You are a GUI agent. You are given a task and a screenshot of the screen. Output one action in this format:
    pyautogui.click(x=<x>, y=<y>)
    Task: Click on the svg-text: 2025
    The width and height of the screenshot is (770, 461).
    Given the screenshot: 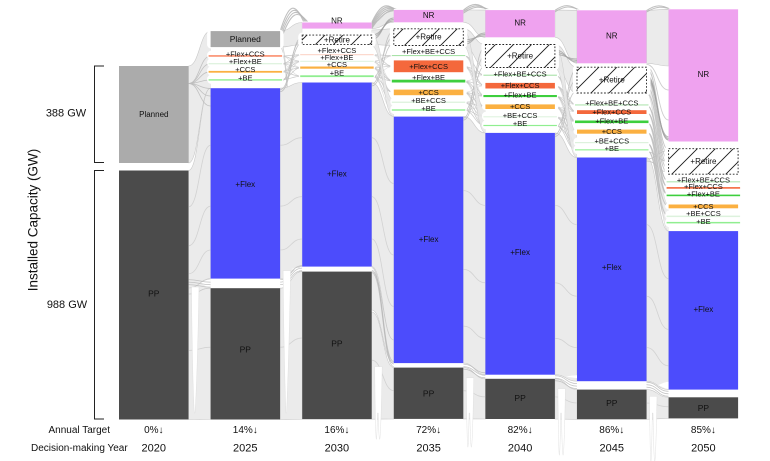 What is the action you would take?
    pyautogui.click(x=245, y=448)
    